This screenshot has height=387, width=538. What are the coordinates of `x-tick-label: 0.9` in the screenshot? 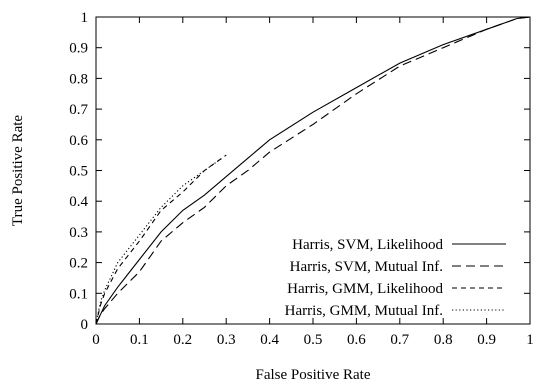 It's located at (486, 340).